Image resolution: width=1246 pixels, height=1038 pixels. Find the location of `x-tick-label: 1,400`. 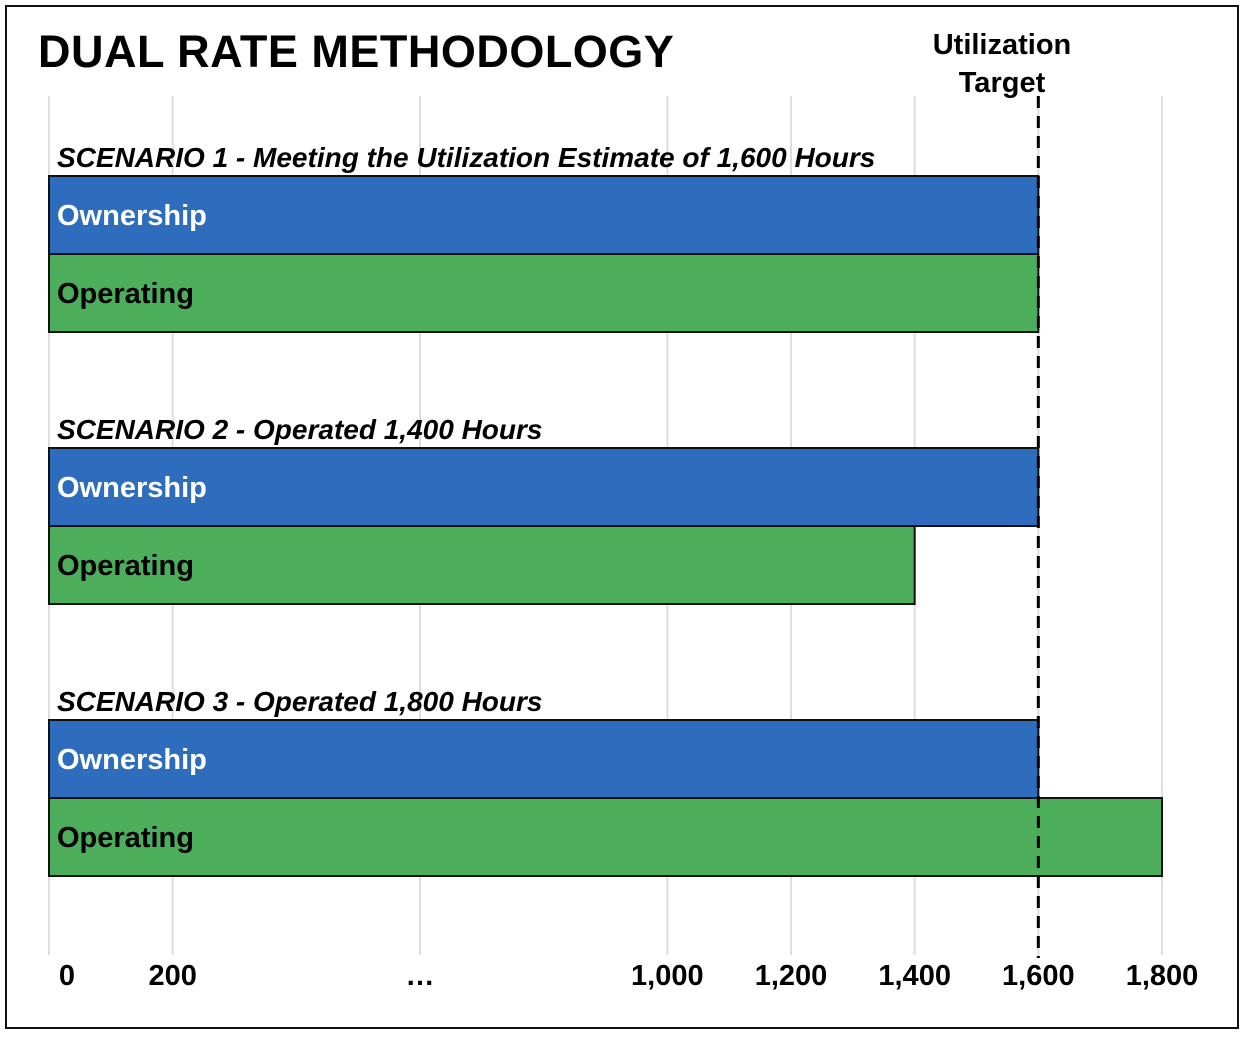

x-tick-label: 1,400 is located at coordinates (914, 976).